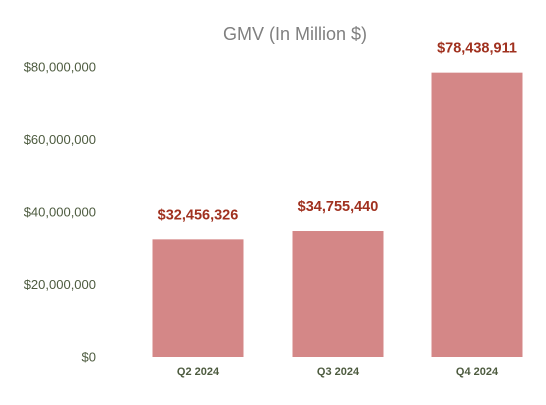 Image resolution: width=546 pixels, height=405 pixels. Describe the element at coordinates (295, 34) in the screenshot. I see `chart-title: GMV (In Million $)` at that location.